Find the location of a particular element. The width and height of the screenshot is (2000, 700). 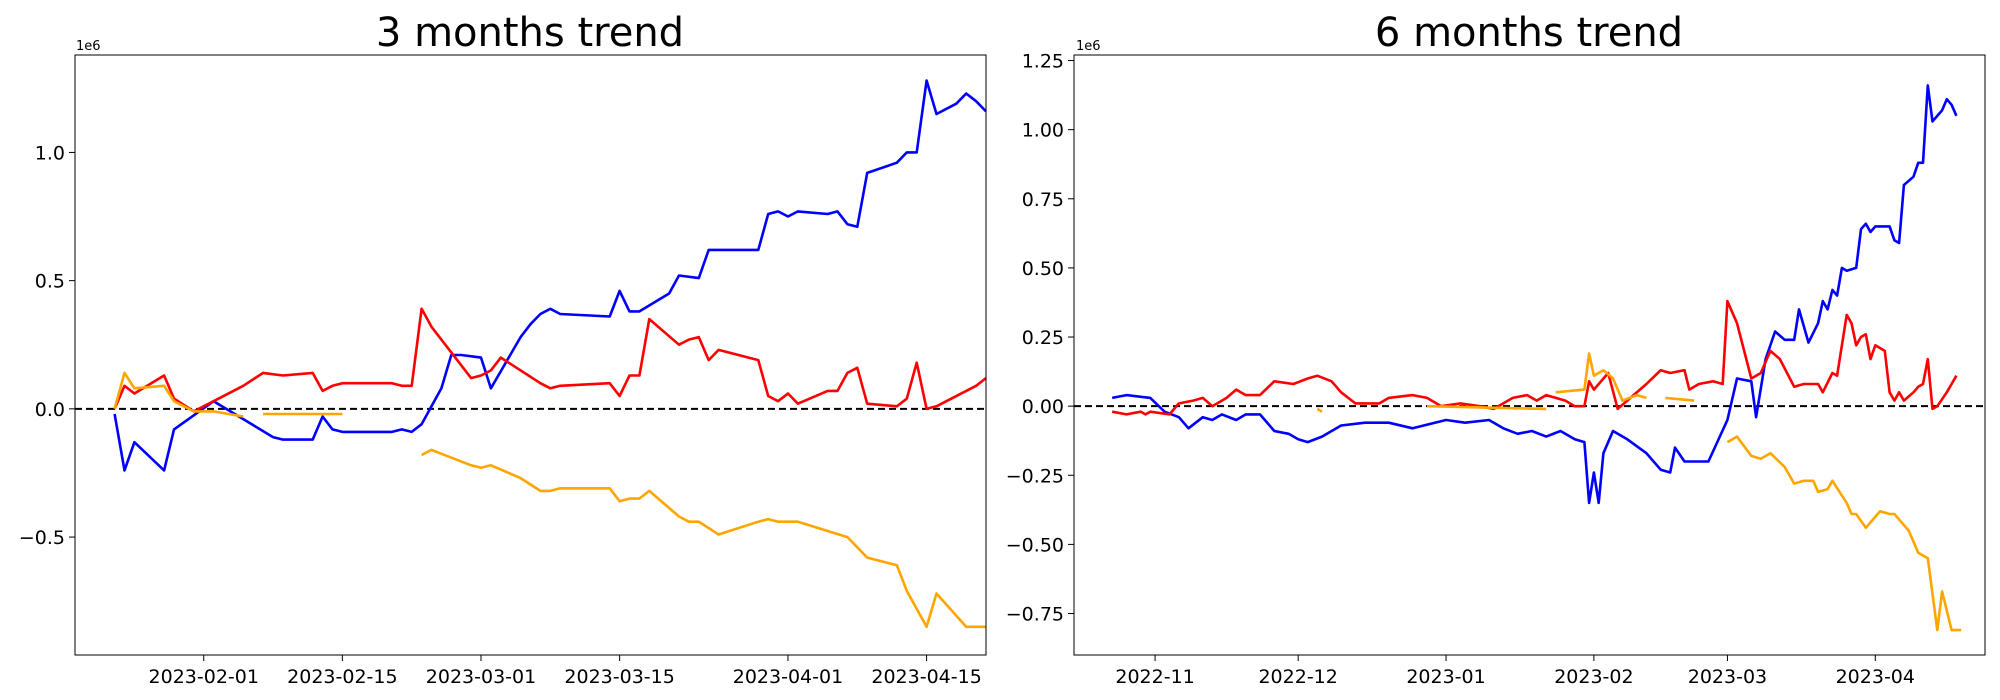

y-tick-label: 0.50 is located at coordinates (1043, 269).